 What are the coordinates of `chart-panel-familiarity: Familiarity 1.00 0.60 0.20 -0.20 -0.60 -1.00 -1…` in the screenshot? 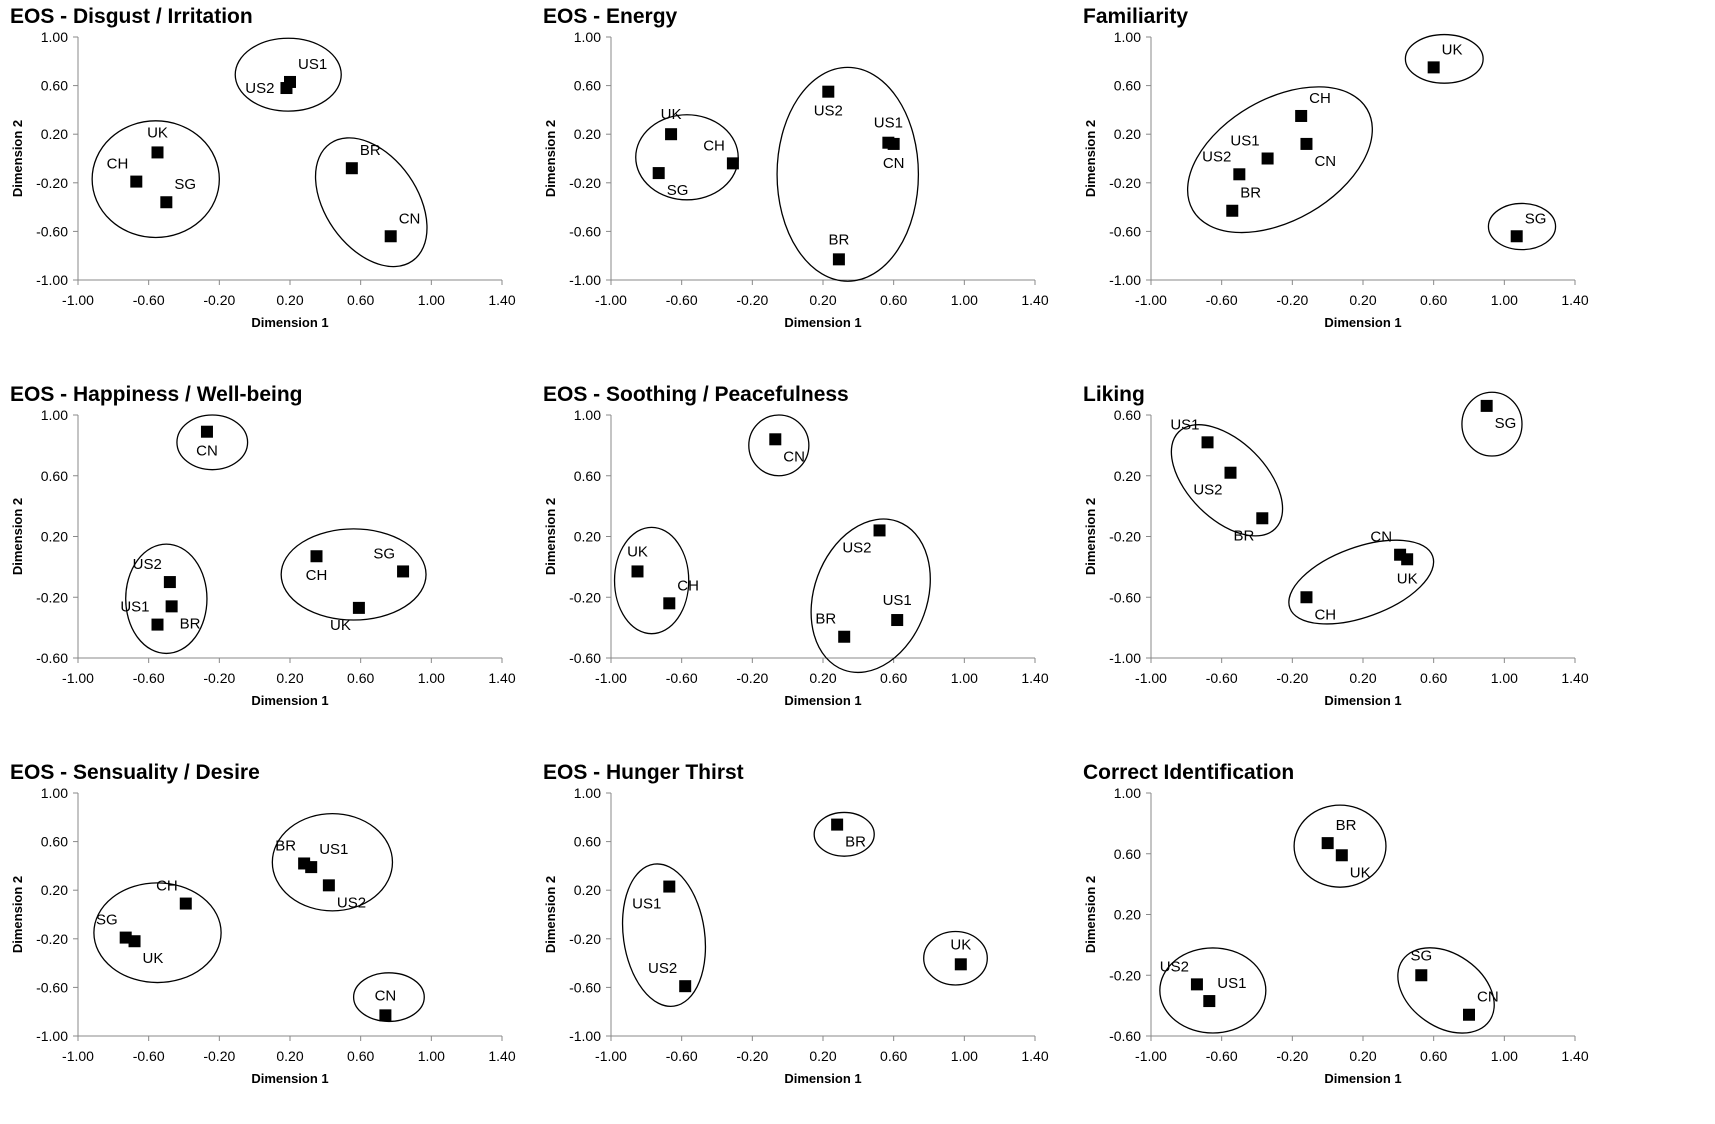 It's located at (1353, 184).